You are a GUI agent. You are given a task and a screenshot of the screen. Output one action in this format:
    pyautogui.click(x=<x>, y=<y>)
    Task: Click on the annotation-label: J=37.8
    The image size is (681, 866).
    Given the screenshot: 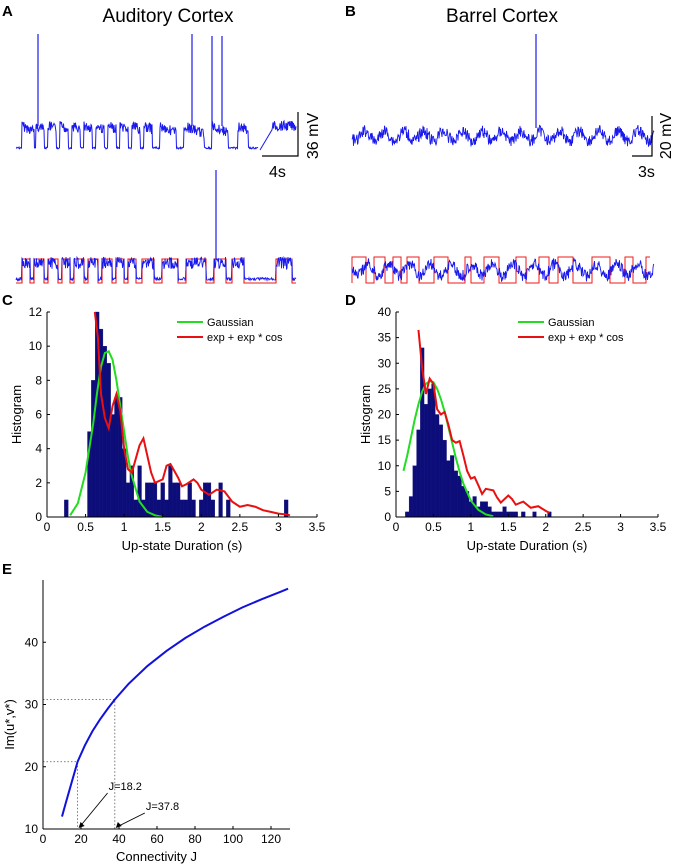 What is the action you would take?
    pyautogui.click(x=162, y=807)
    